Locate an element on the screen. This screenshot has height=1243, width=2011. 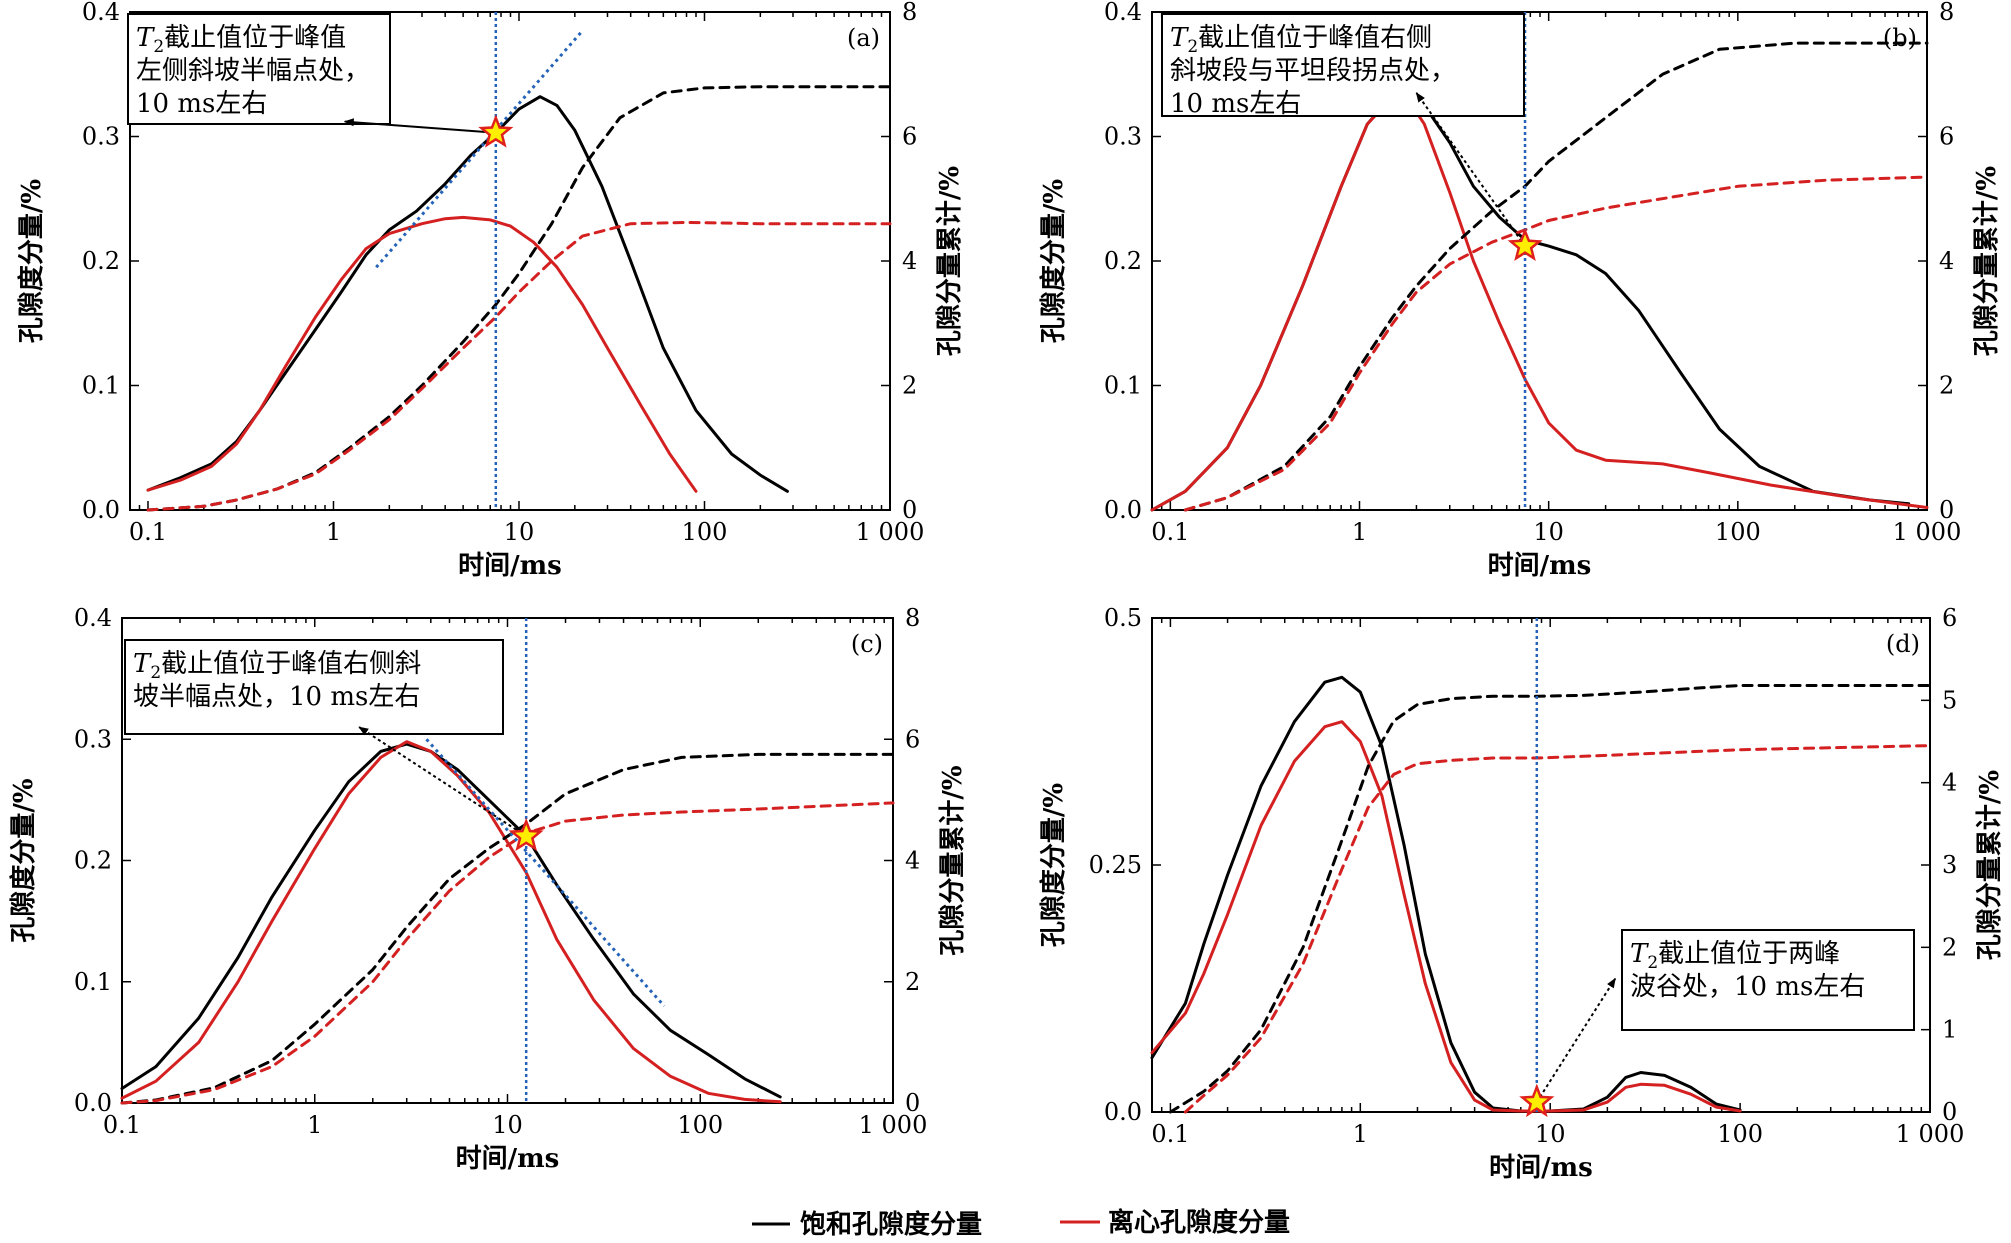
annotation-t2-line: T2截止值位于峰值右侧斜 is located at coordinates (277, 666).